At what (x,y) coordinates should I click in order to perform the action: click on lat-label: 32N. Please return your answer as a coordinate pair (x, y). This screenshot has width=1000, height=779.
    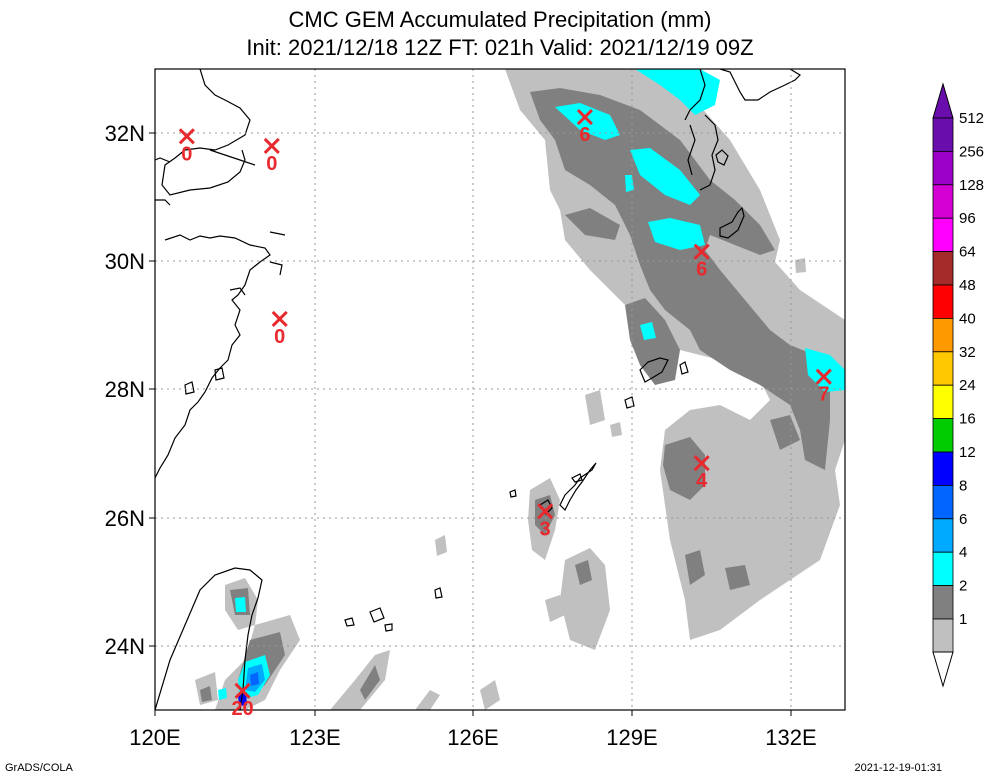
    Looking at the image, I should click on (125, 133).